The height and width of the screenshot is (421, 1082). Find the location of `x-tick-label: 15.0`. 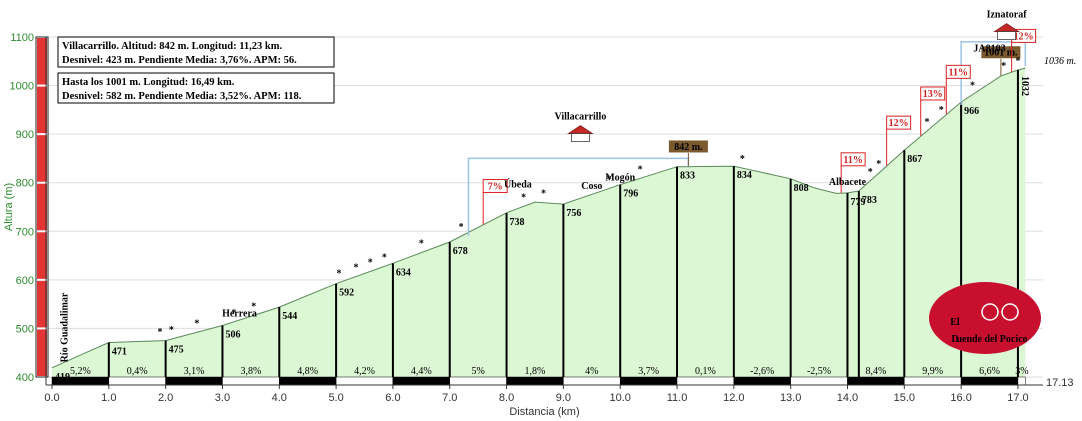

x-tick-label: 15.0 is located at coordinates (904, 398).